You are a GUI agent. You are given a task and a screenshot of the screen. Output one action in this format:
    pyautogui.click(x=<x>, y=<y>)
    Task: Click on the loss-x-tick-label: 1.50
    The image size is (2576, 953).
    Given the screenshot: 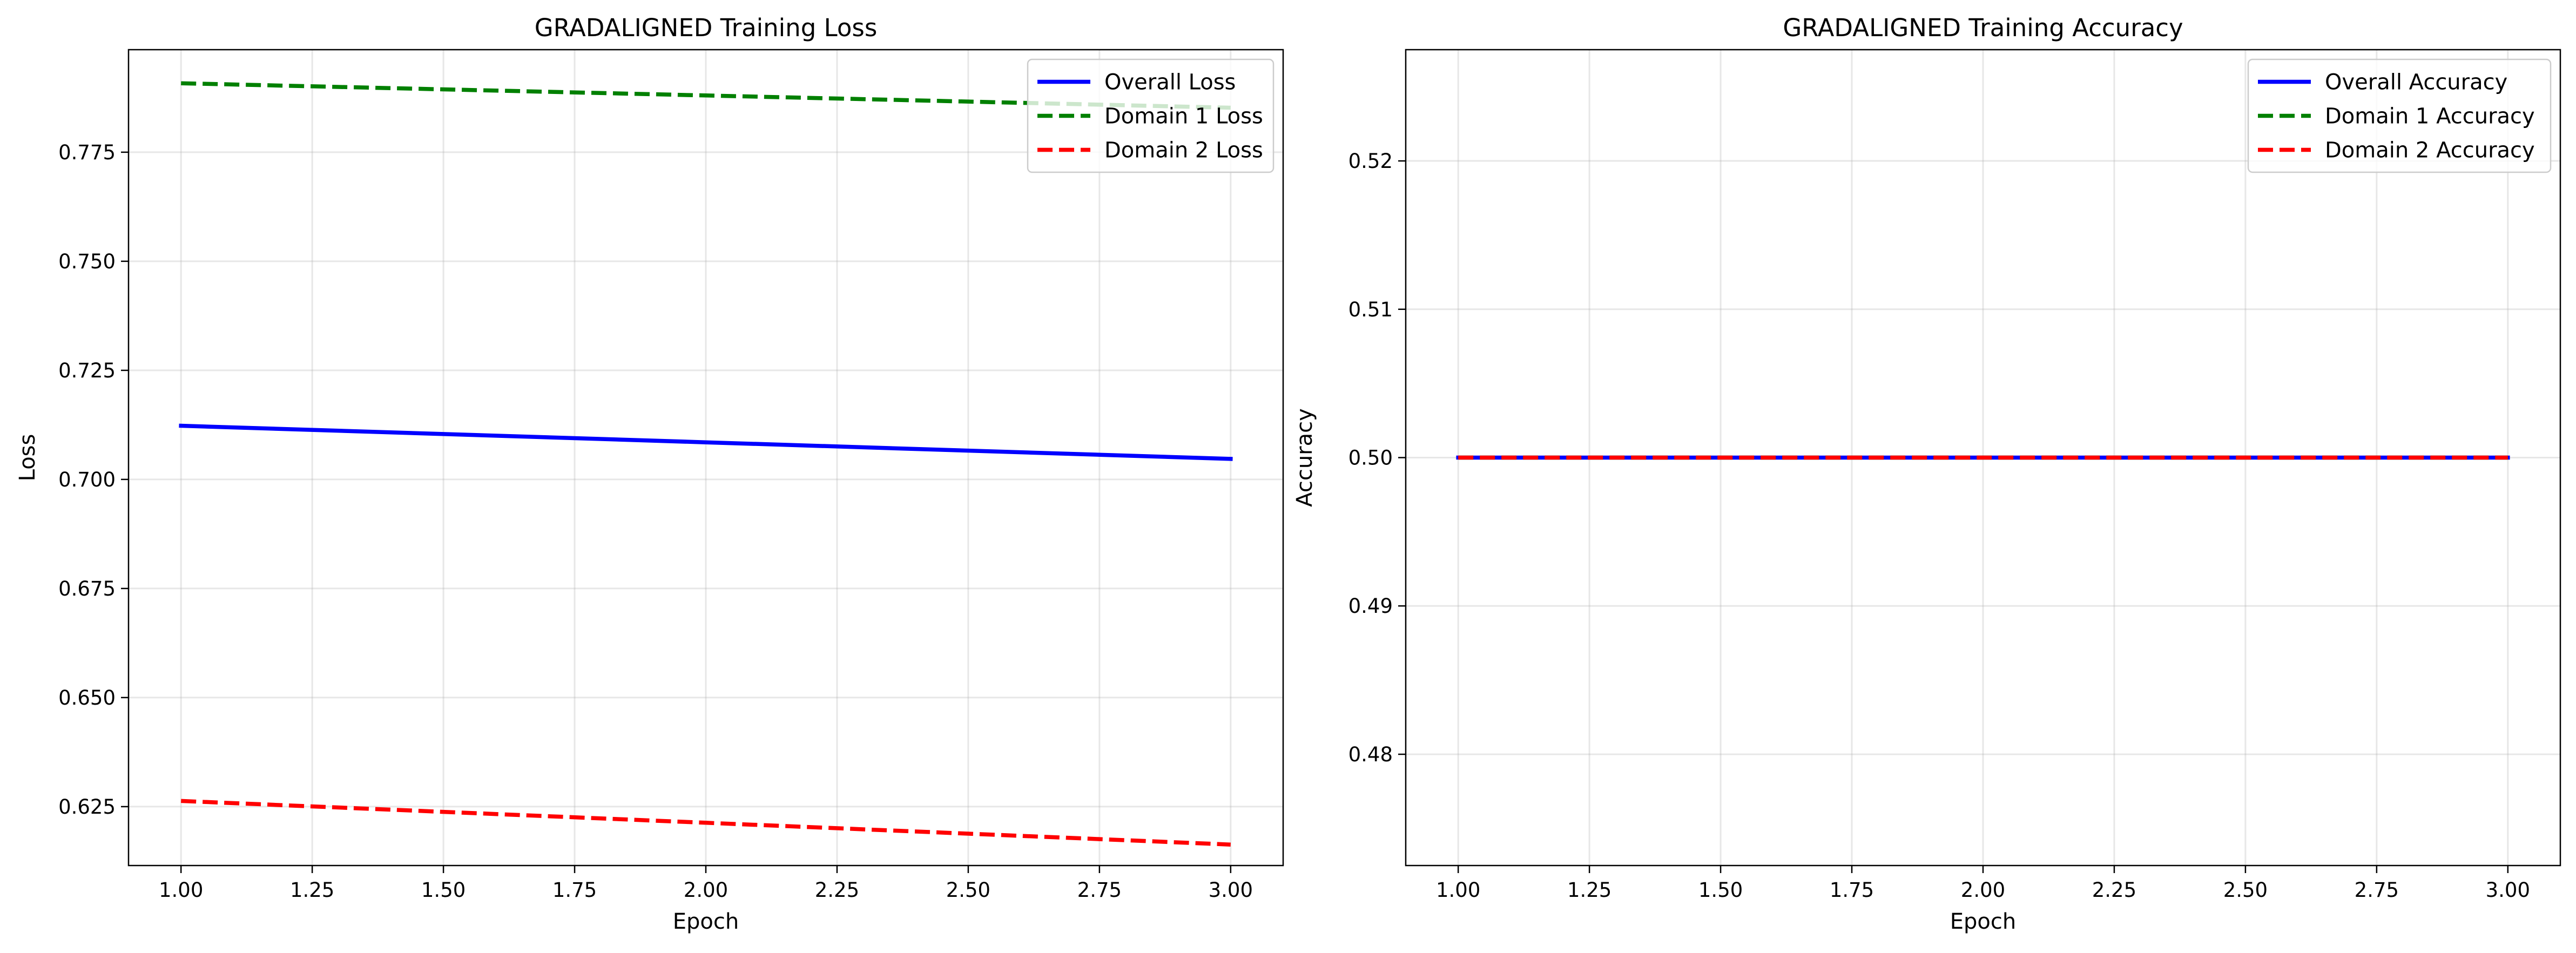 What is the action you would take?
    pyautogui.click(x=443, y=890)
    